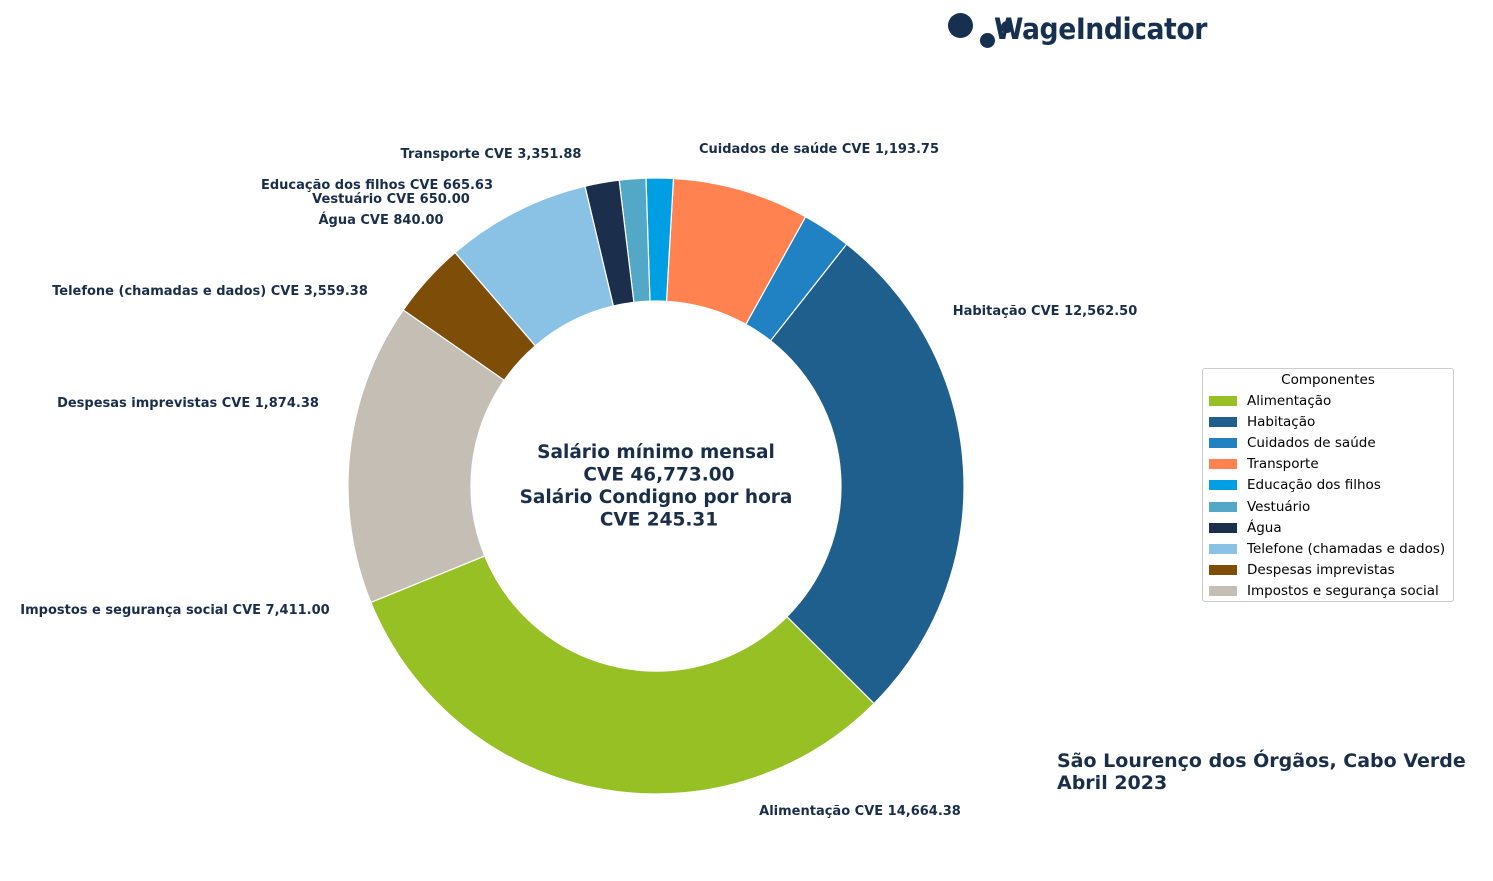  What do you see at coordinates (860, 811) in the screenshot?
I see `slice-label: Alimentação CVE 14,664.38` at bounding box center [860, 811].